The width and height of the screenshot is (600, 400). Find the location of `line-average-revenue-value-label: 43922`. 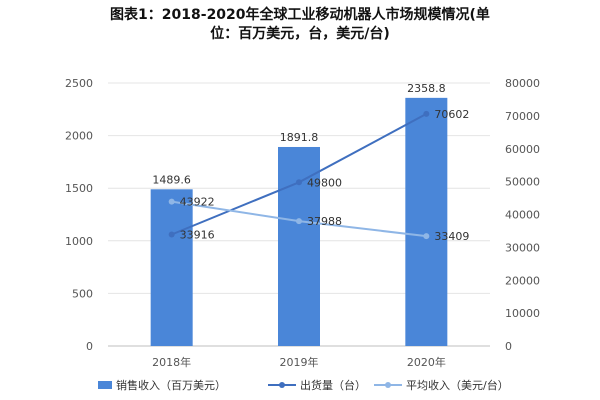

line-average-revenue-value-label: 43922 is located at coordinates (197, 202).